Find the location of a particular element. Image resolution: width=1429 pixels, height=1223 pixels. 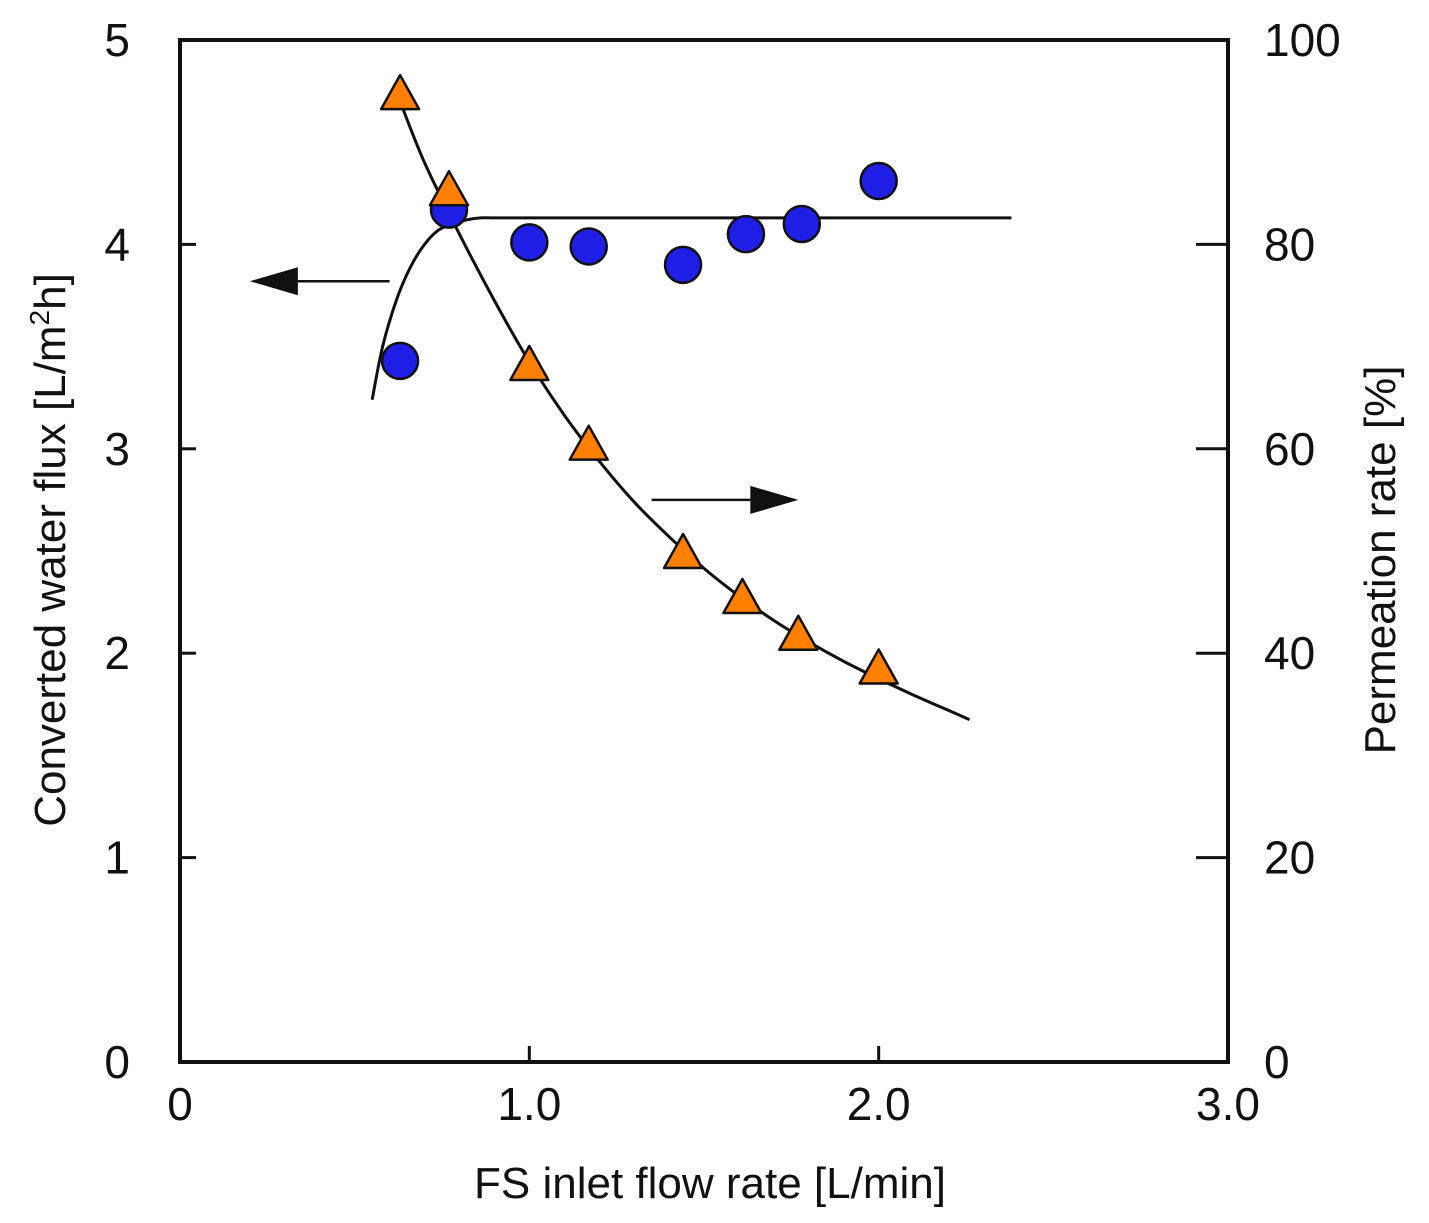

y-left-tick-label-0: 0 is located at coordinates (117, 1062).